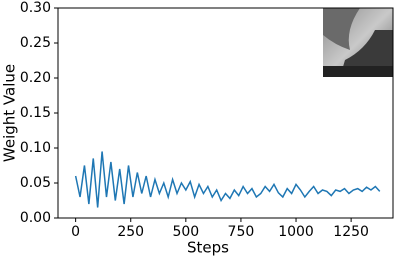  I want to click on y-tick-label: 0.25, so click(35, 43).